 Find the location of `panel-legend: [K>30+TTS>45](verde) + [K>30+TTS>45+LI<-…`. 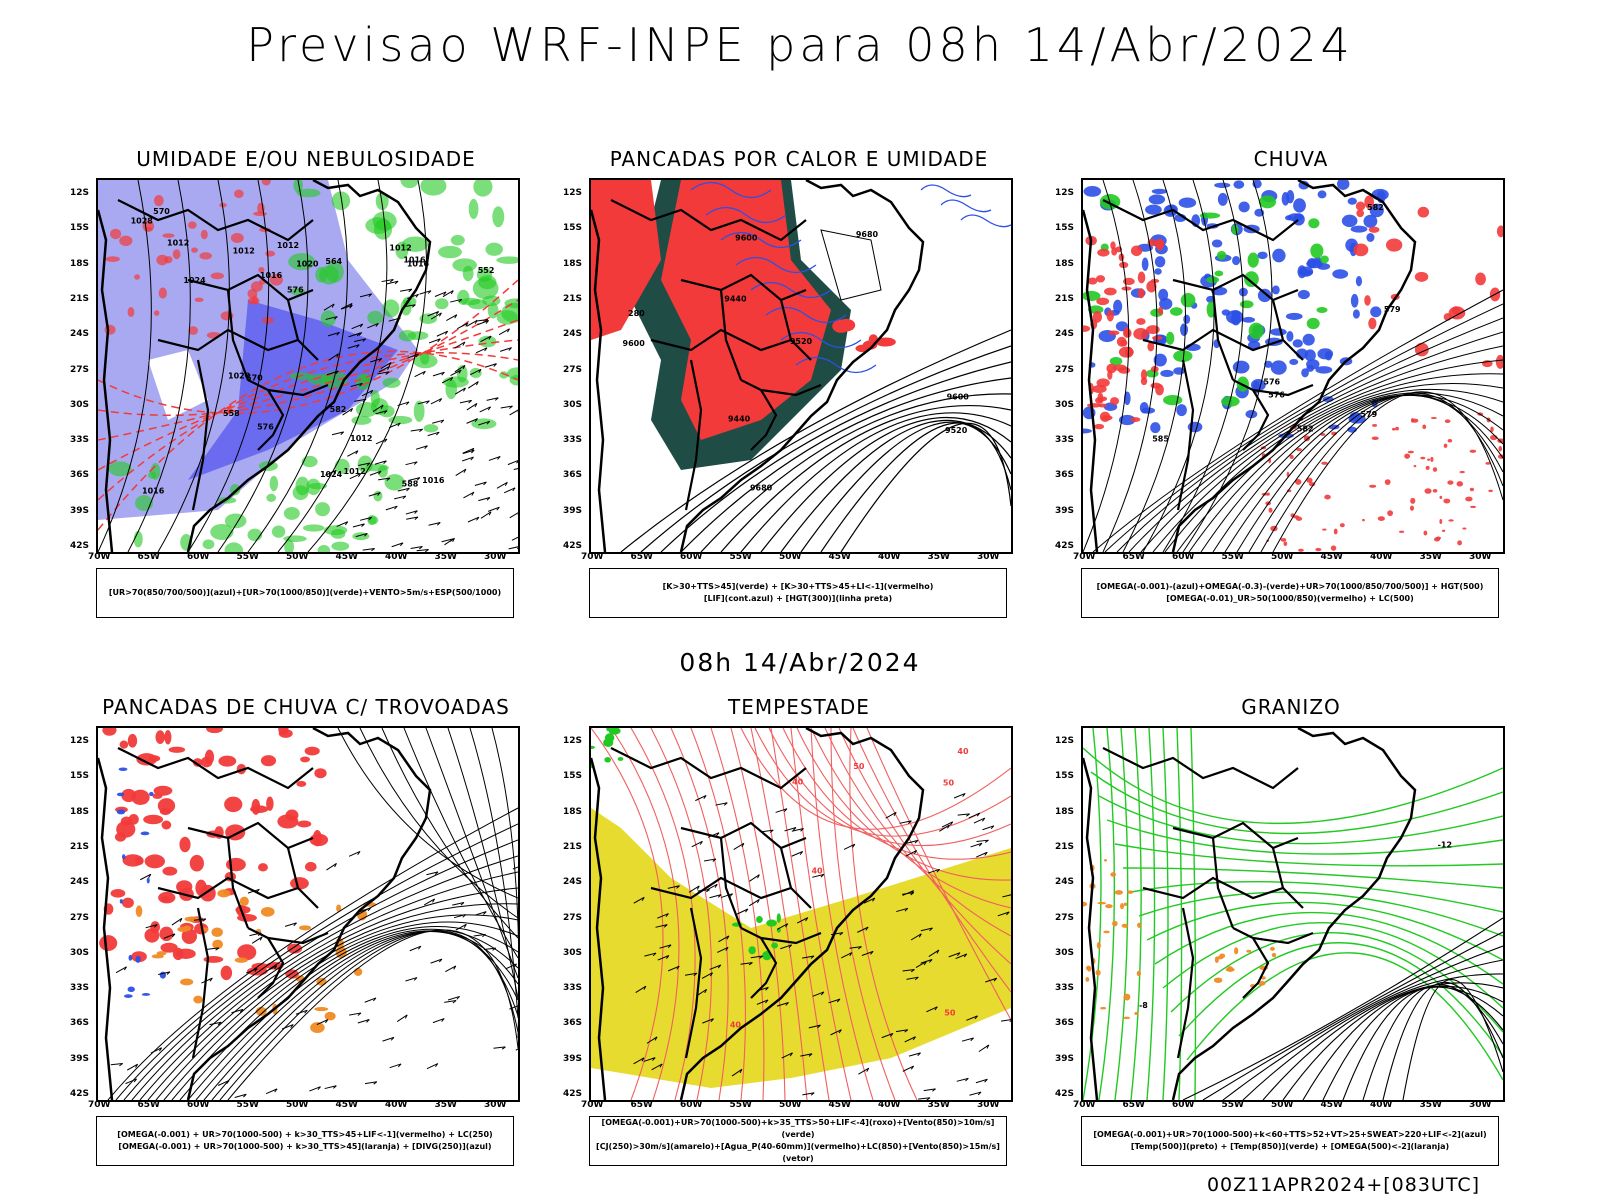

panel-legend: [K>30+TTS>45](verde) + [K>30+TTS>45+LI<-… is located at coordinates (798, 593).